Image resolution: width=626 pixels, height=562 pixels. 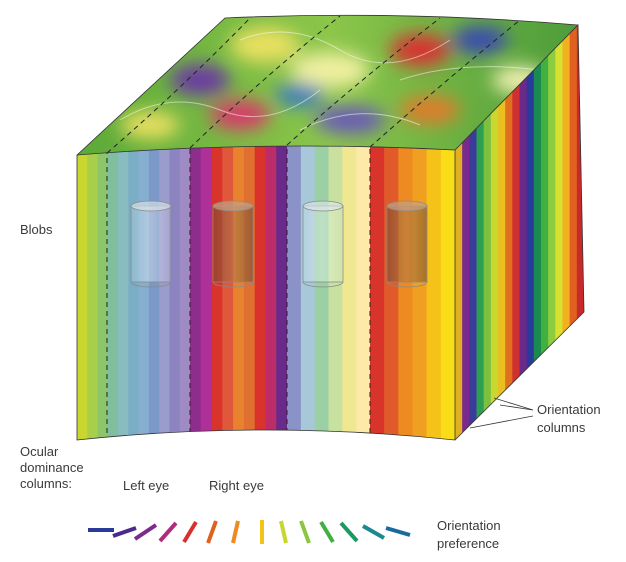 What do you see at coordinates (561, 427) in the screenshot?
I see `label: columns` at bounding box center [561, 427].